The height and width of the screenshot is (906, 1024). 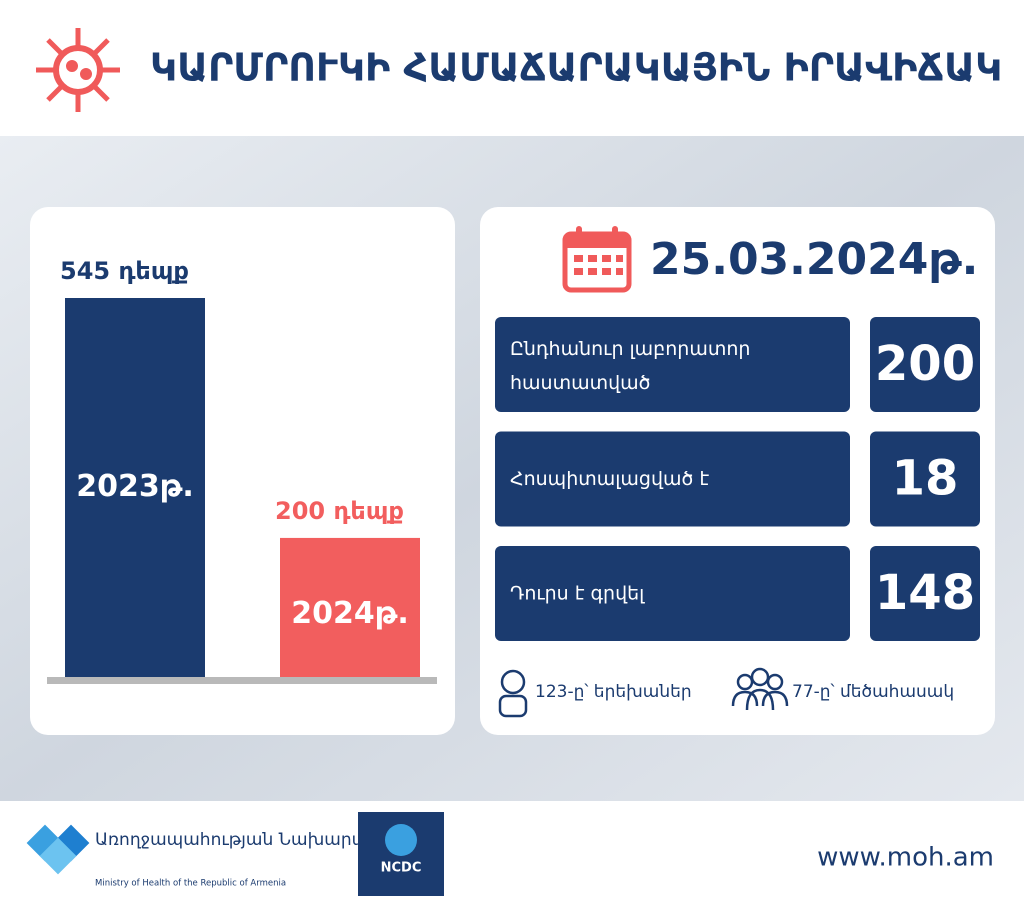 What do you see at coordinates (242, 680) in the screenshot?
I see `baseline` at bounding box center [242, 680].